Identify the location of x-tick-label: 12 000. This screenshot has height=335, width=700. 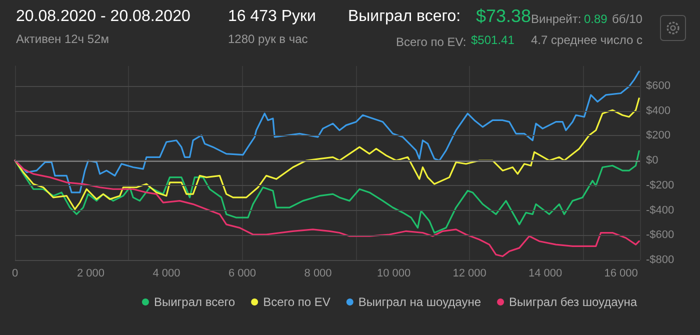
(469, 274).